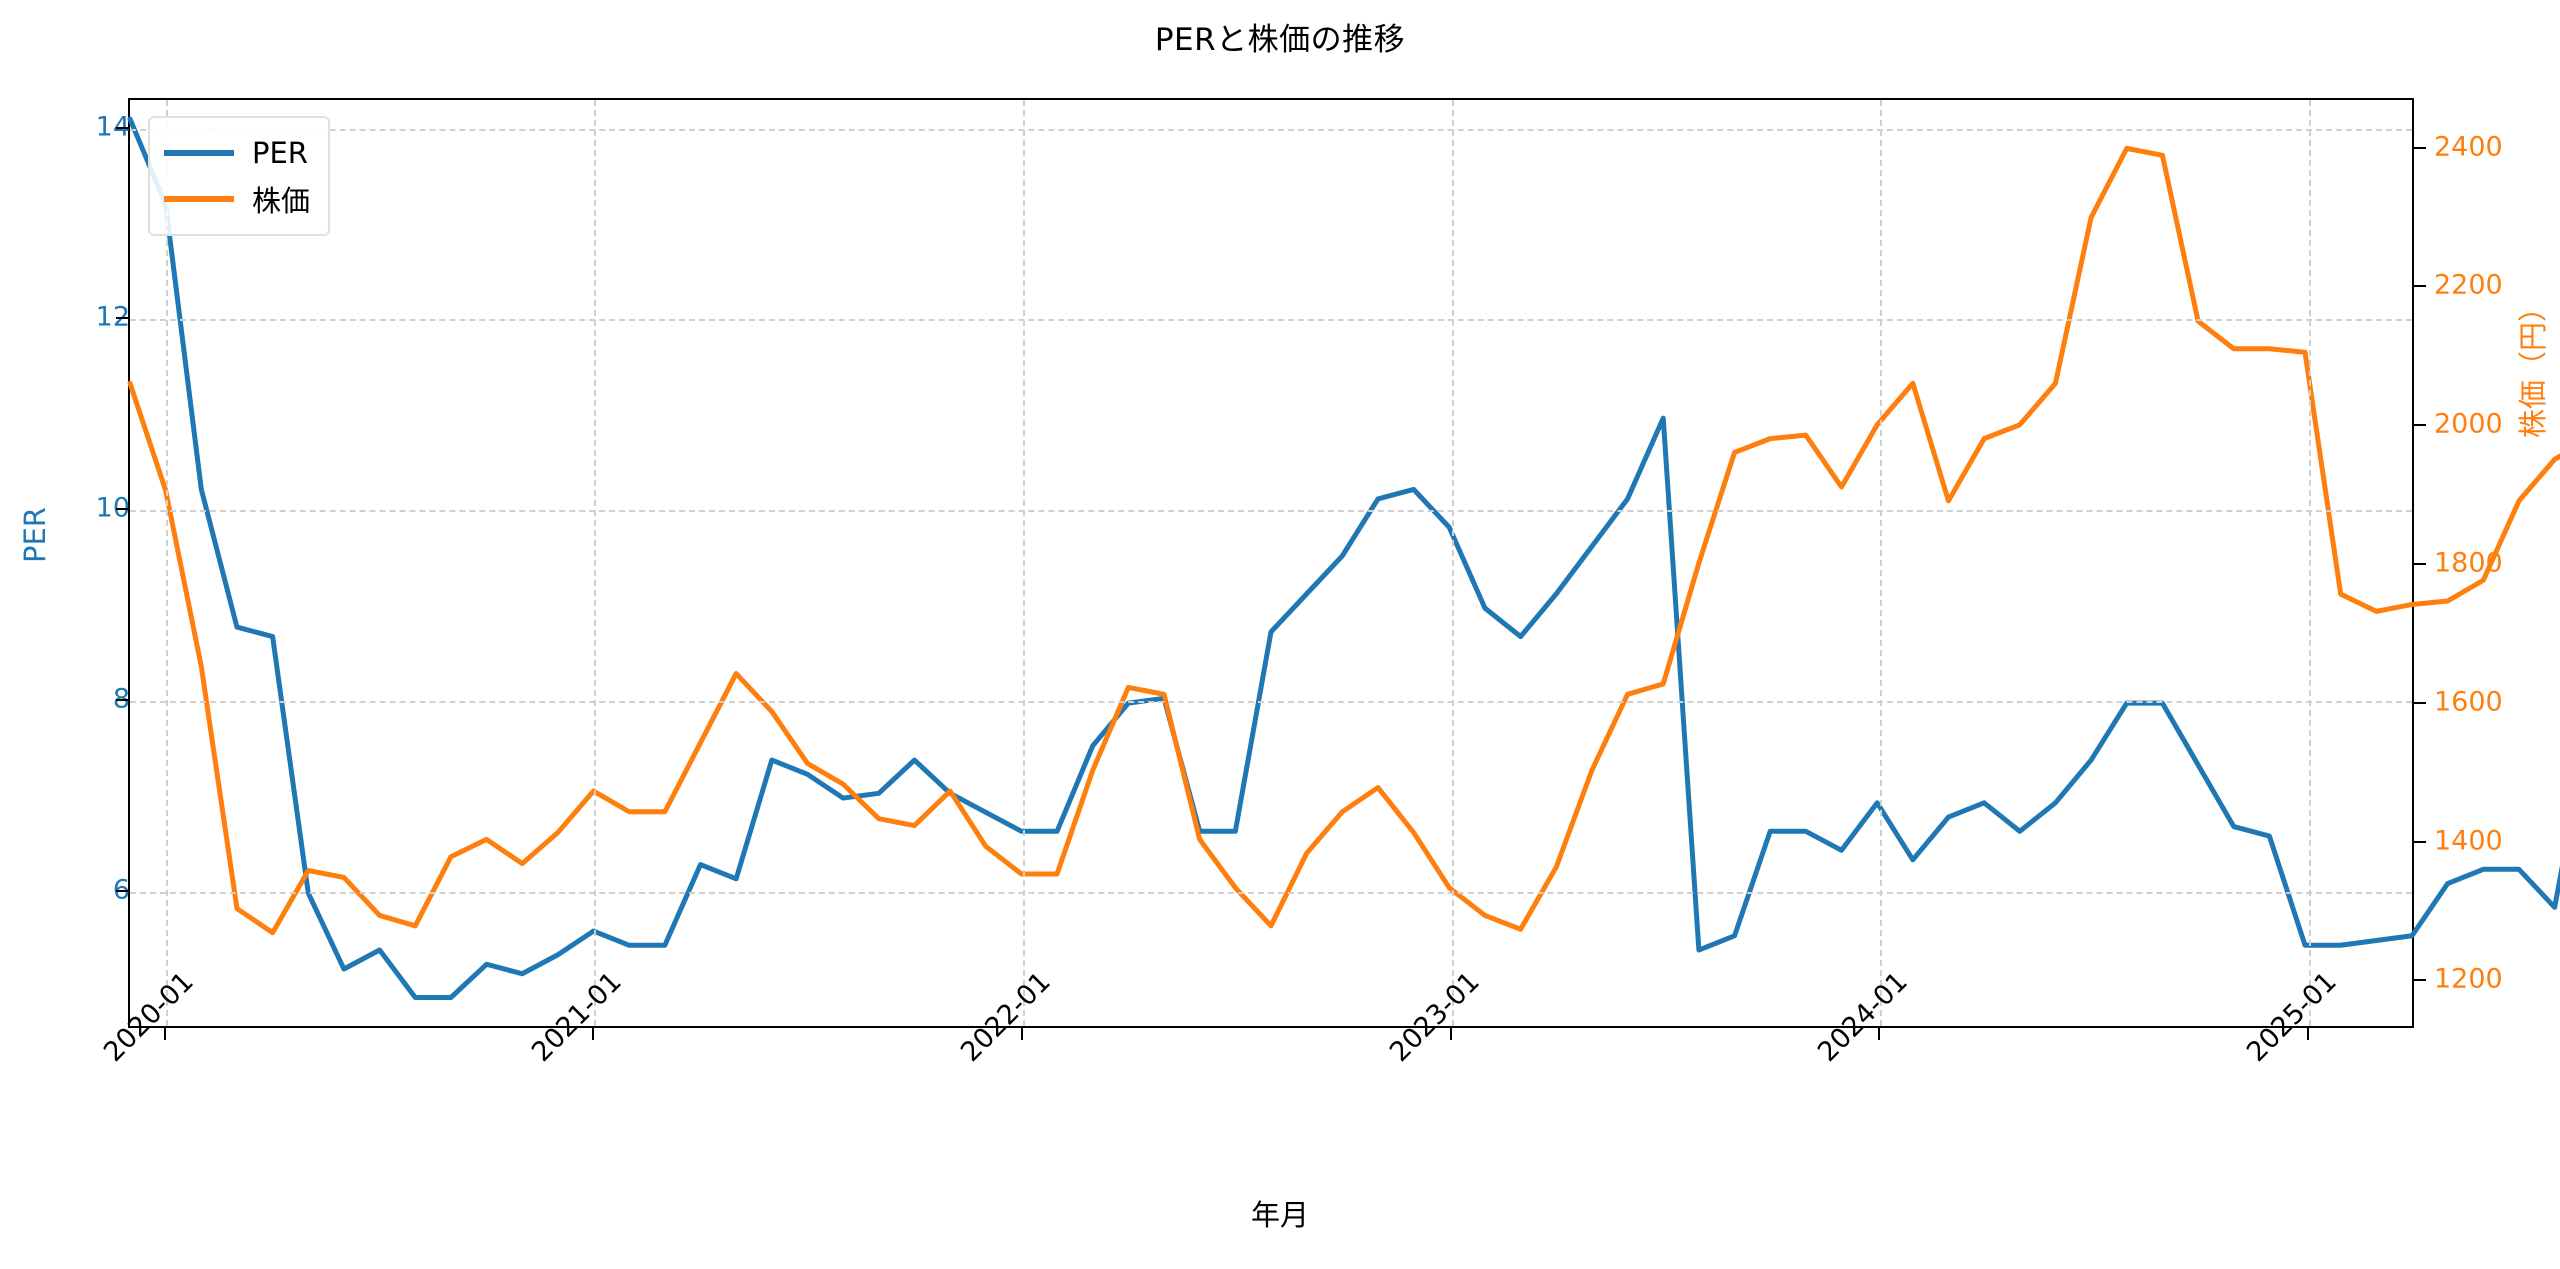 This screenshot has width=2560, height=1269. What do you see at coordinates (1280, 40) in the screenshot?
I see `chart-title: PERと株価の推移` at bounding box center [1280, 40].